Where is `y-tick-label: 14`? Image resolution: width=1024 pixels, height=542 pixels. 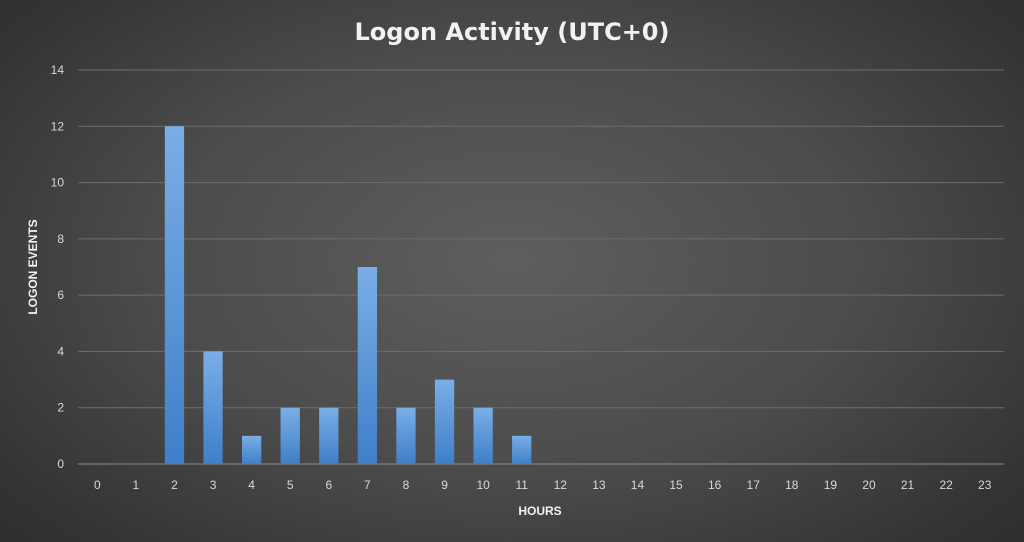 y-tick-label: 14 is located at coordinates (58, 70).